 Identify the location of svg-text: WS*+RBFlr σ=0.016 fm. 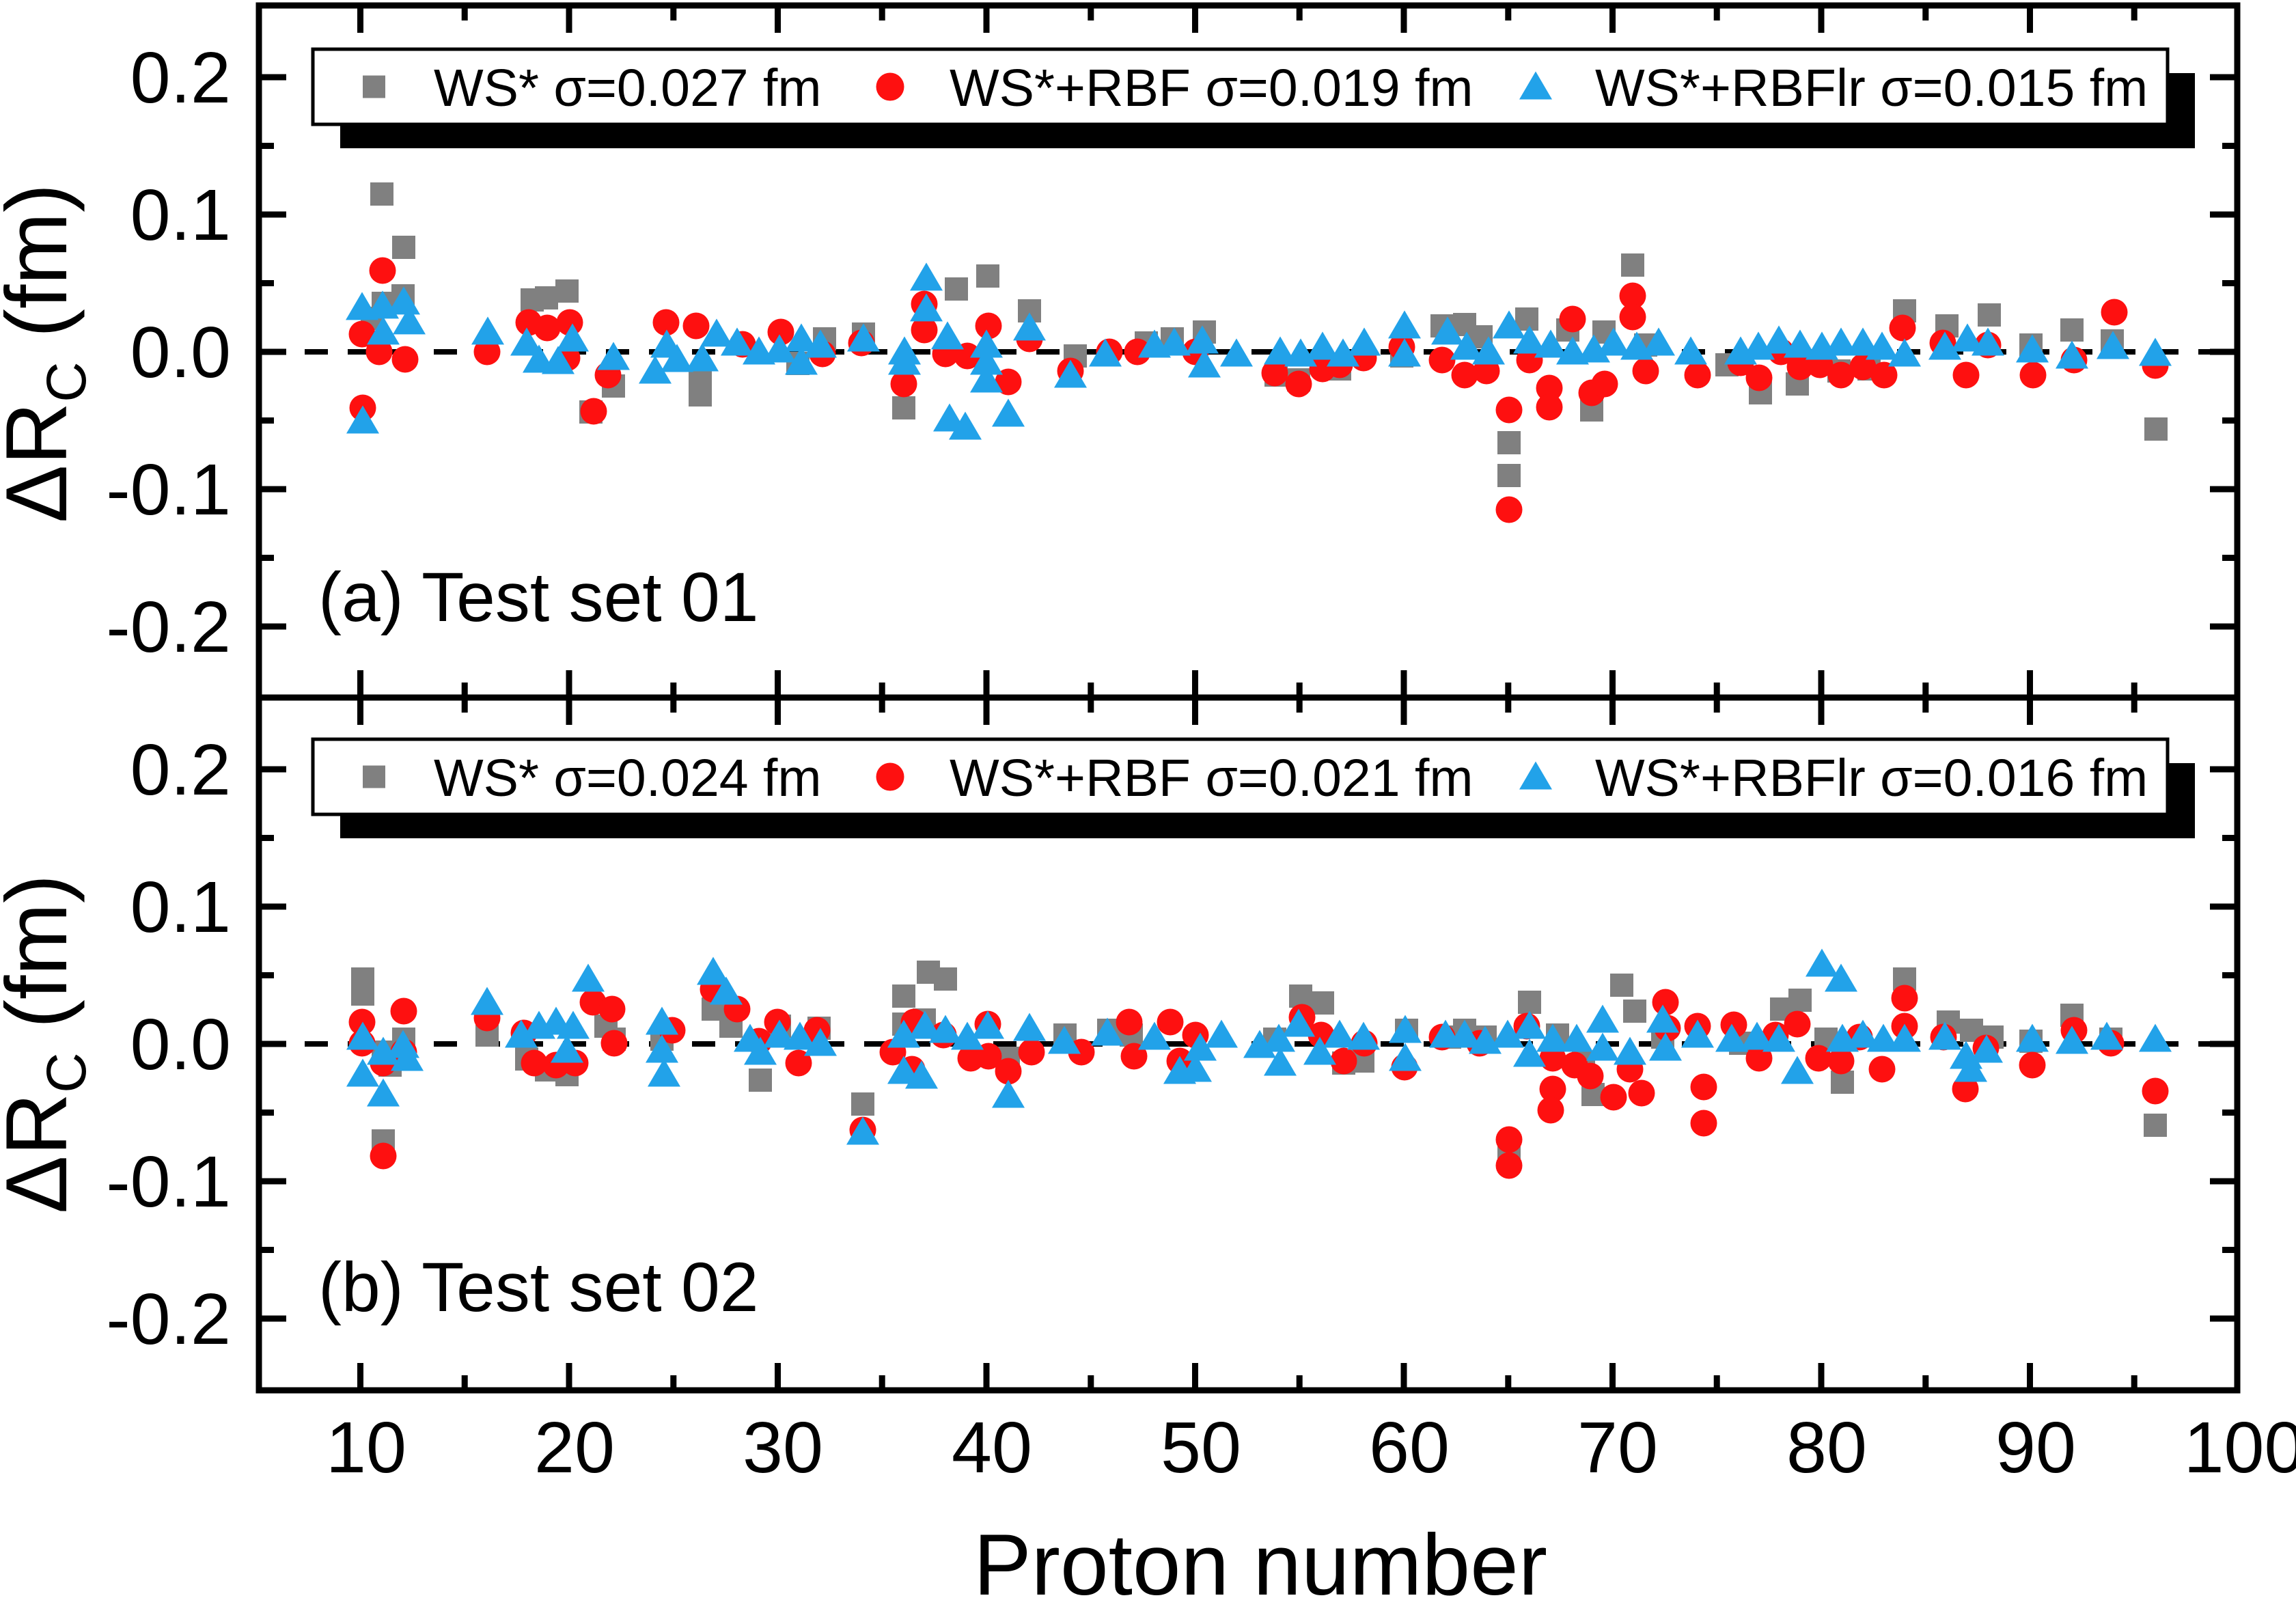
(1872, 778).